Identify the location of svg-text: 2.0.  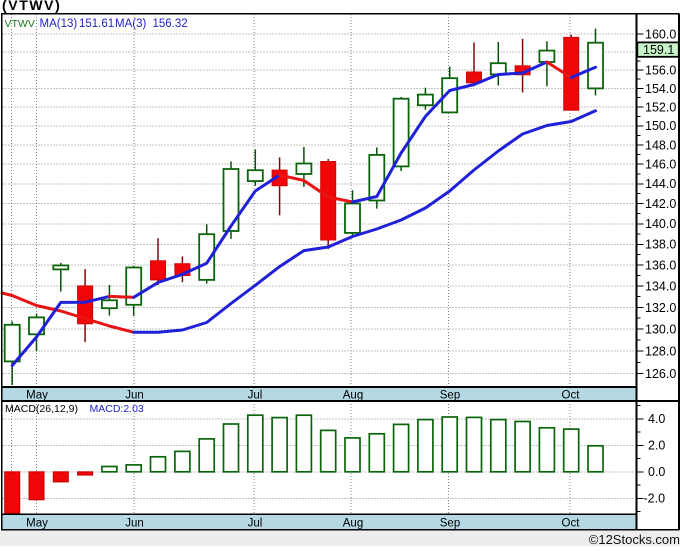
(656, 446).